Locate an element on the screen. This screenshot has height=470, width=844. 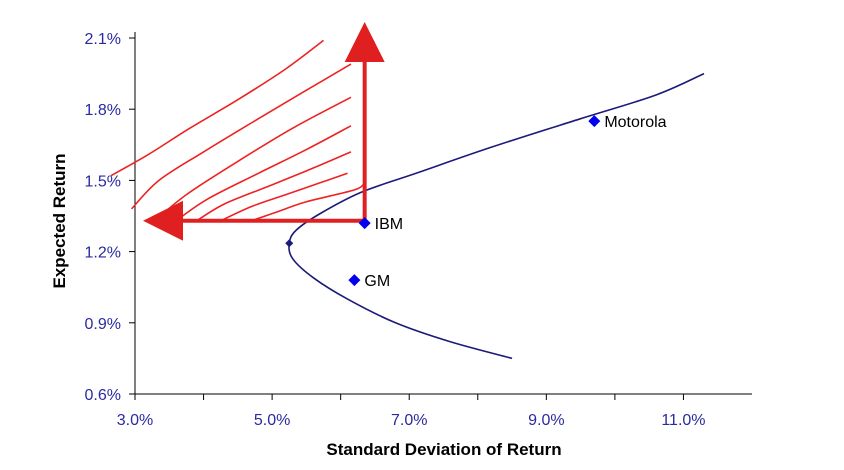
arrows is located at coordinates (263, 131).